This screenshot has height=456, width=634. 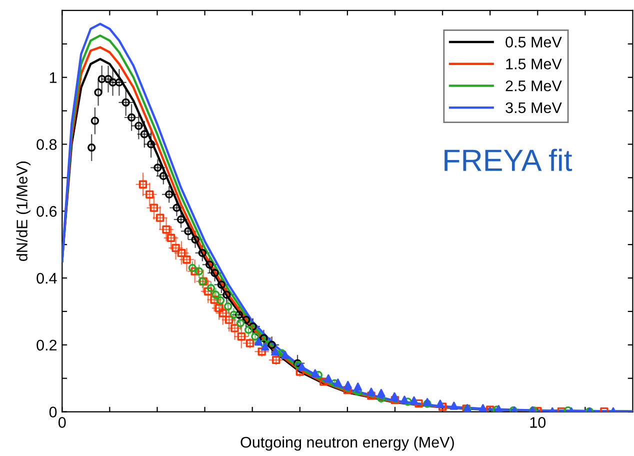 What do you see at coordinates (23, 211) in the screenshot?
I see `y-axis-title: dN/dE (1/MeV)` at bounding box center [23, 211].